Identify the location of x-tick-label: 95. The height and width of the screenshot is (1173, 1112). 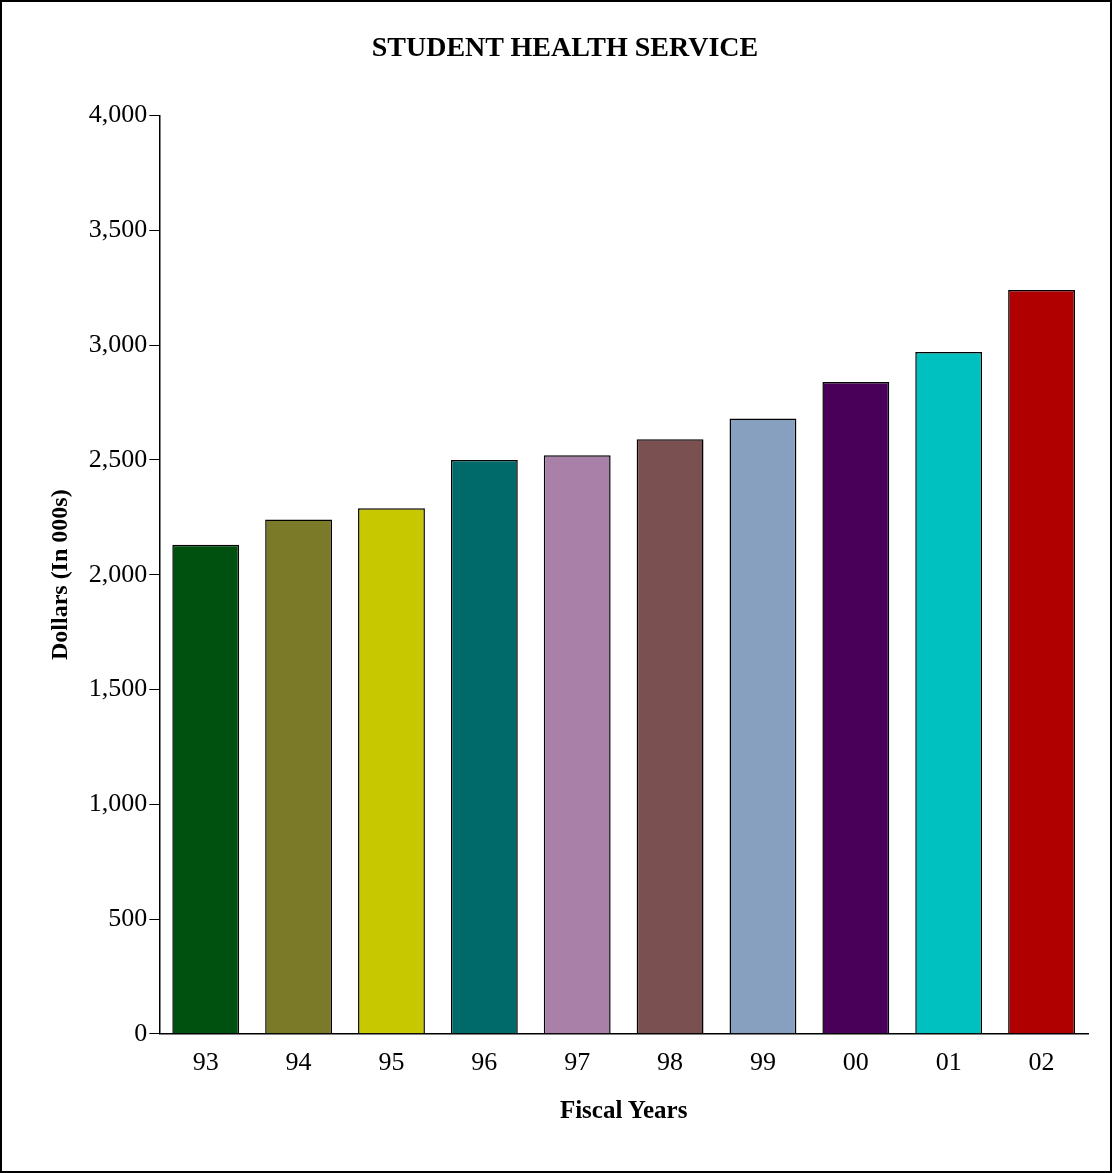
(391, 1062).